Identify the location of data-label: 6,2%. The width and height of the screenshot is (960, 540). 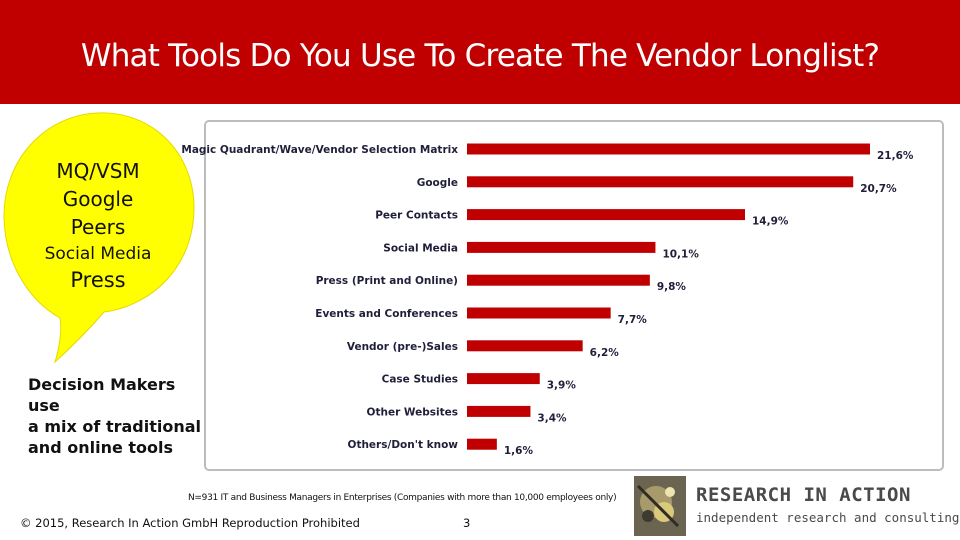
(605, 353).